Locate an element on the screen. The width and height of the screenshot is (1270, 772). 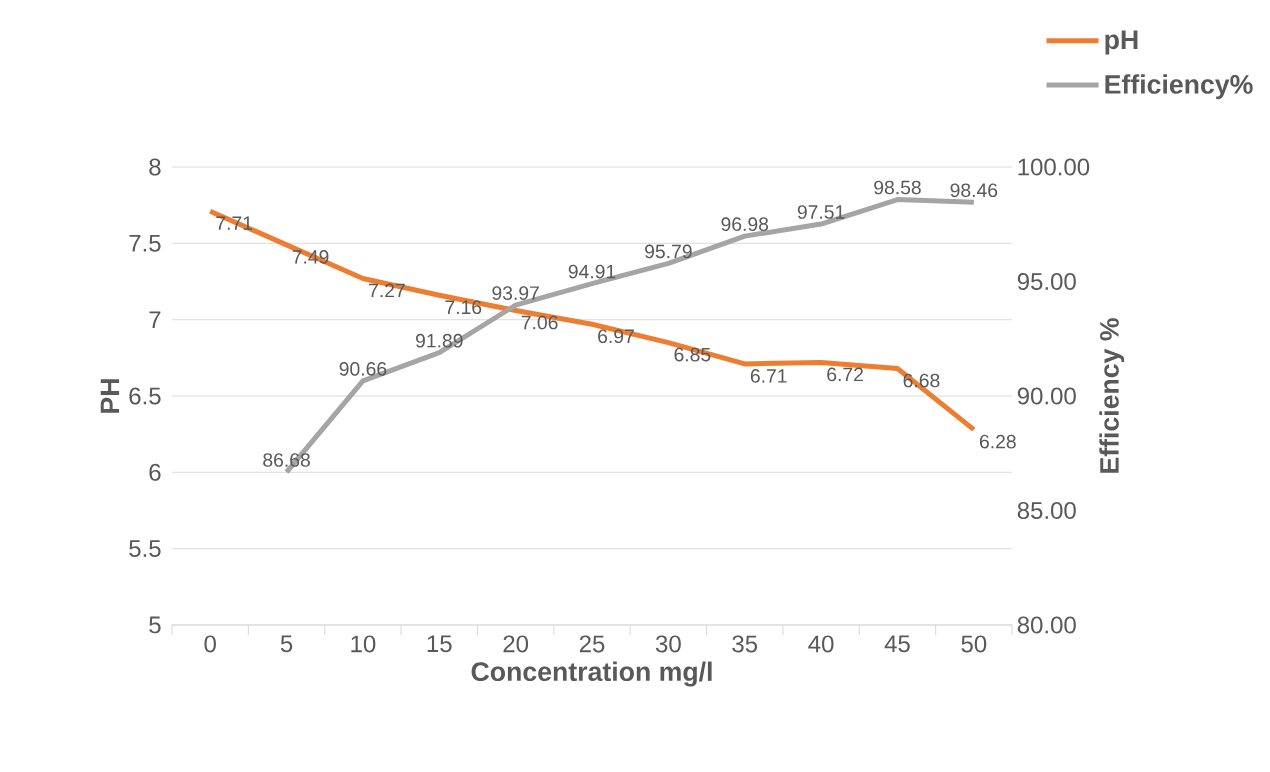
x-tick-label: 35 is located at coordinates (745, 644).